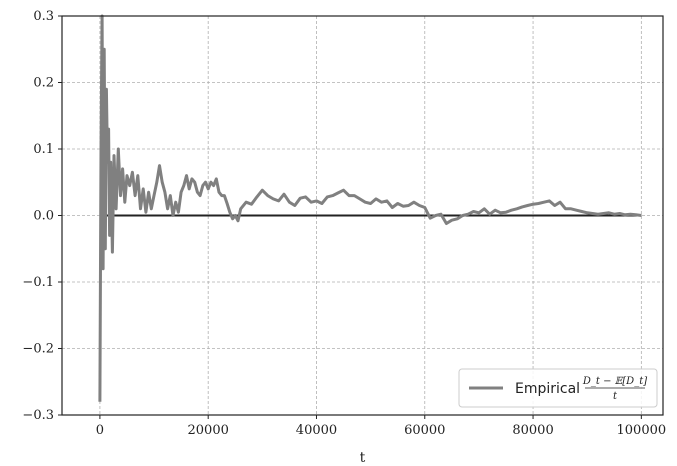 The image size is (677, 466). Describe the element at coordinates (547, 389) in the screenshot. I see `legend-label-empirical: Empirical` at that location.